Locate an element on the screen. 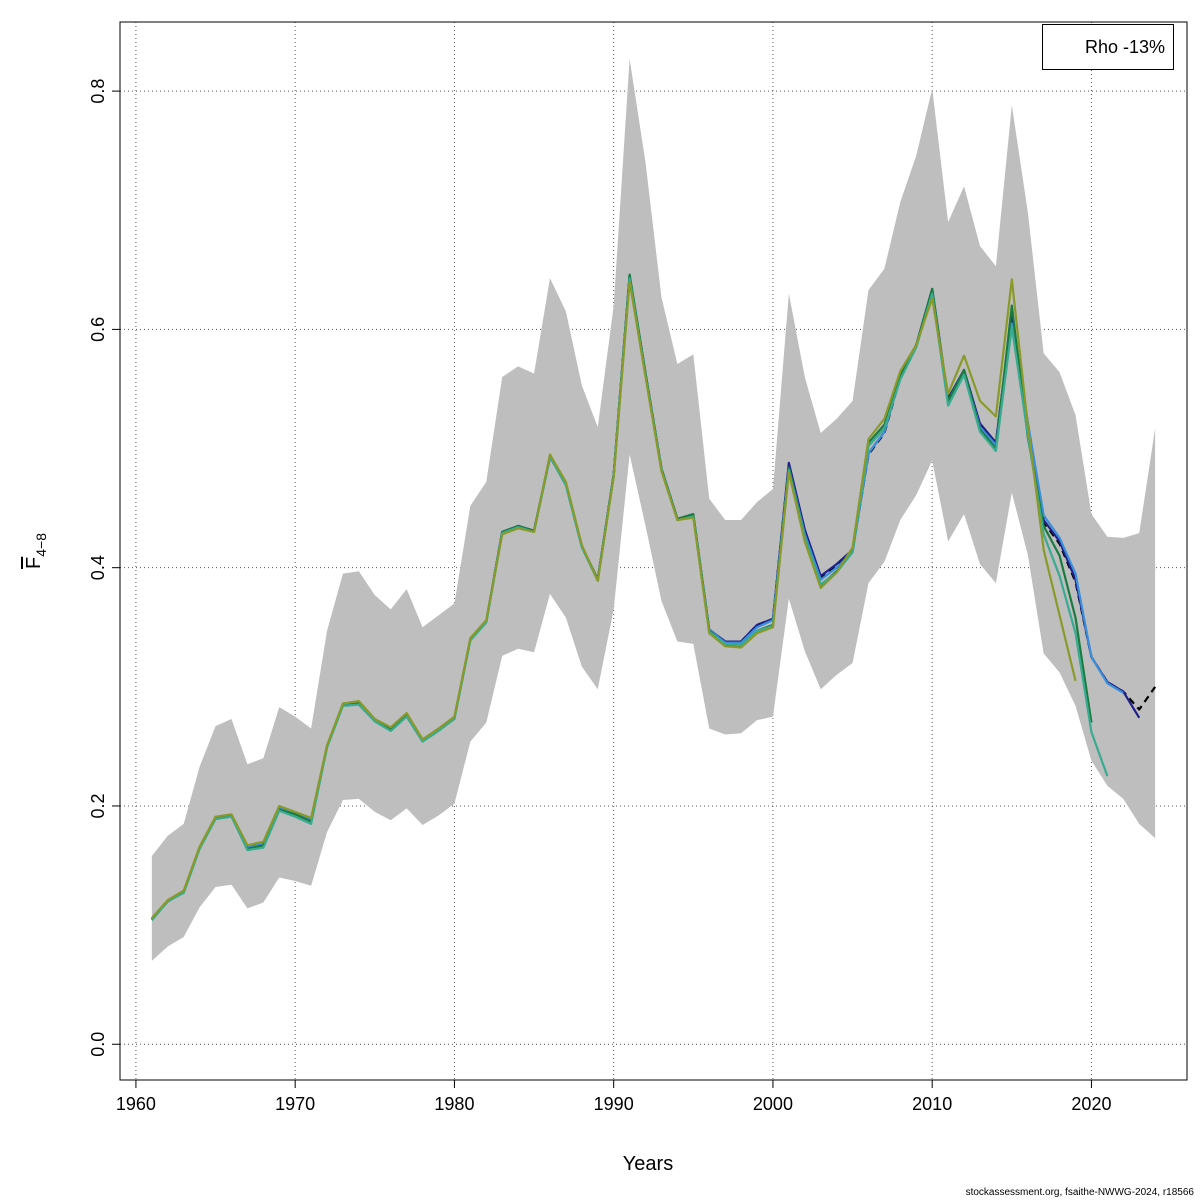  y-tick-label-group: 0.6 is located at coordinates (98, 329).